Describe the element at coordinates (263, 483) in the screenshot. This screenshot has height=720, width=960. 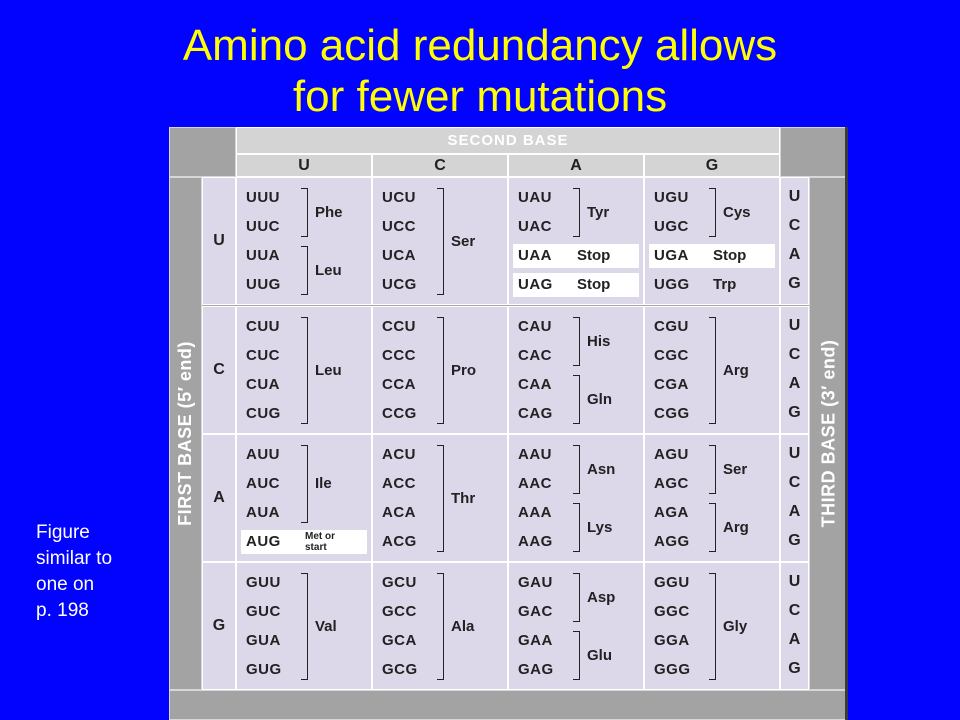
I see `codon: AUC` at that location.